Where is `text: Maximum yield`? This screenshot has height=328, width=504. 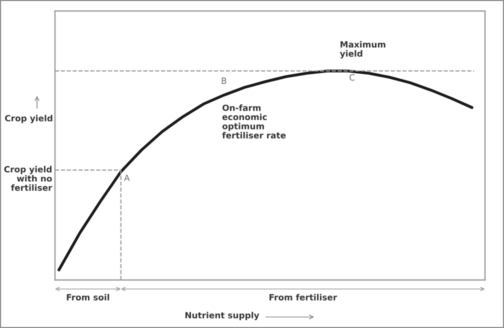 text: Maximum yield is located at coordinates (363, 49).